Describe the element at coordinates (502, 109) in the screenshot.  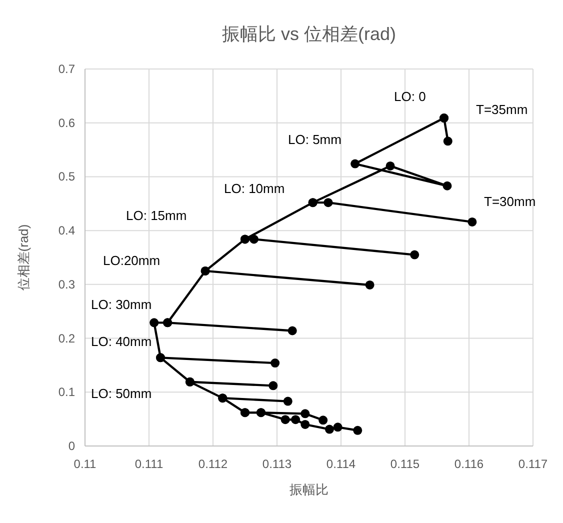
I see `annotation: T=35mm` at that location.